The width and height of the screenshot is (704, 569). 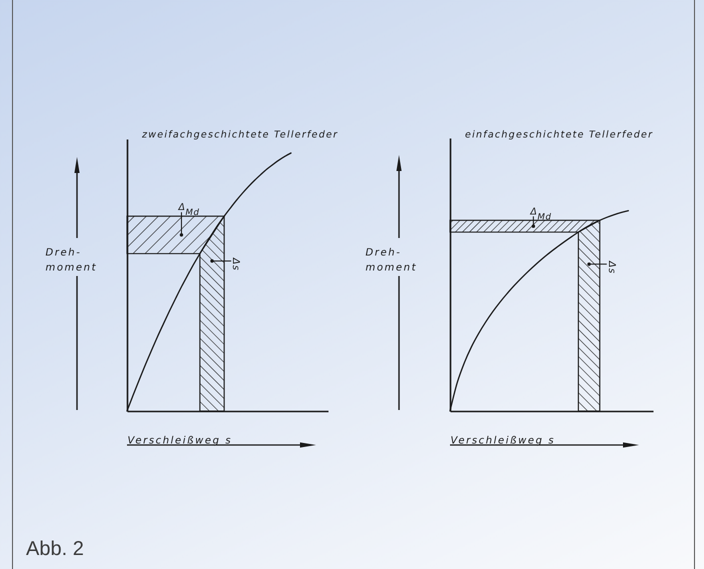 I want to click on caption: Abb. 2, so click(x=55, y=549).